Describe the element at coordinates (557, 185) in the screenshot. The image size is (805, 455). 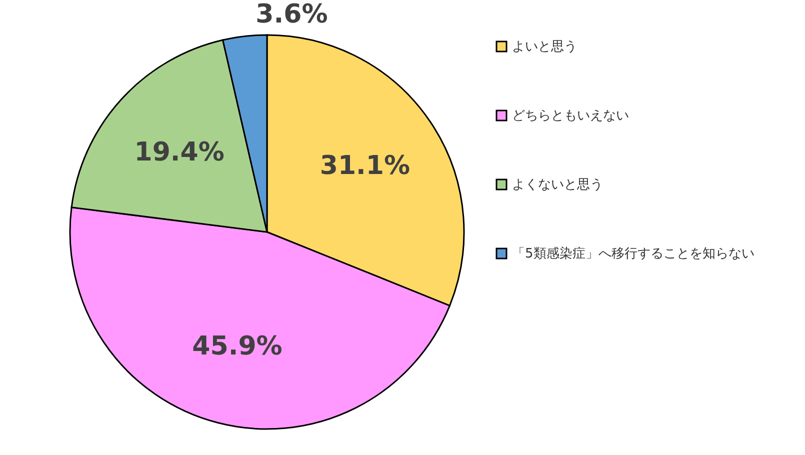
I see `legend-label: よくないと思う` at that location.